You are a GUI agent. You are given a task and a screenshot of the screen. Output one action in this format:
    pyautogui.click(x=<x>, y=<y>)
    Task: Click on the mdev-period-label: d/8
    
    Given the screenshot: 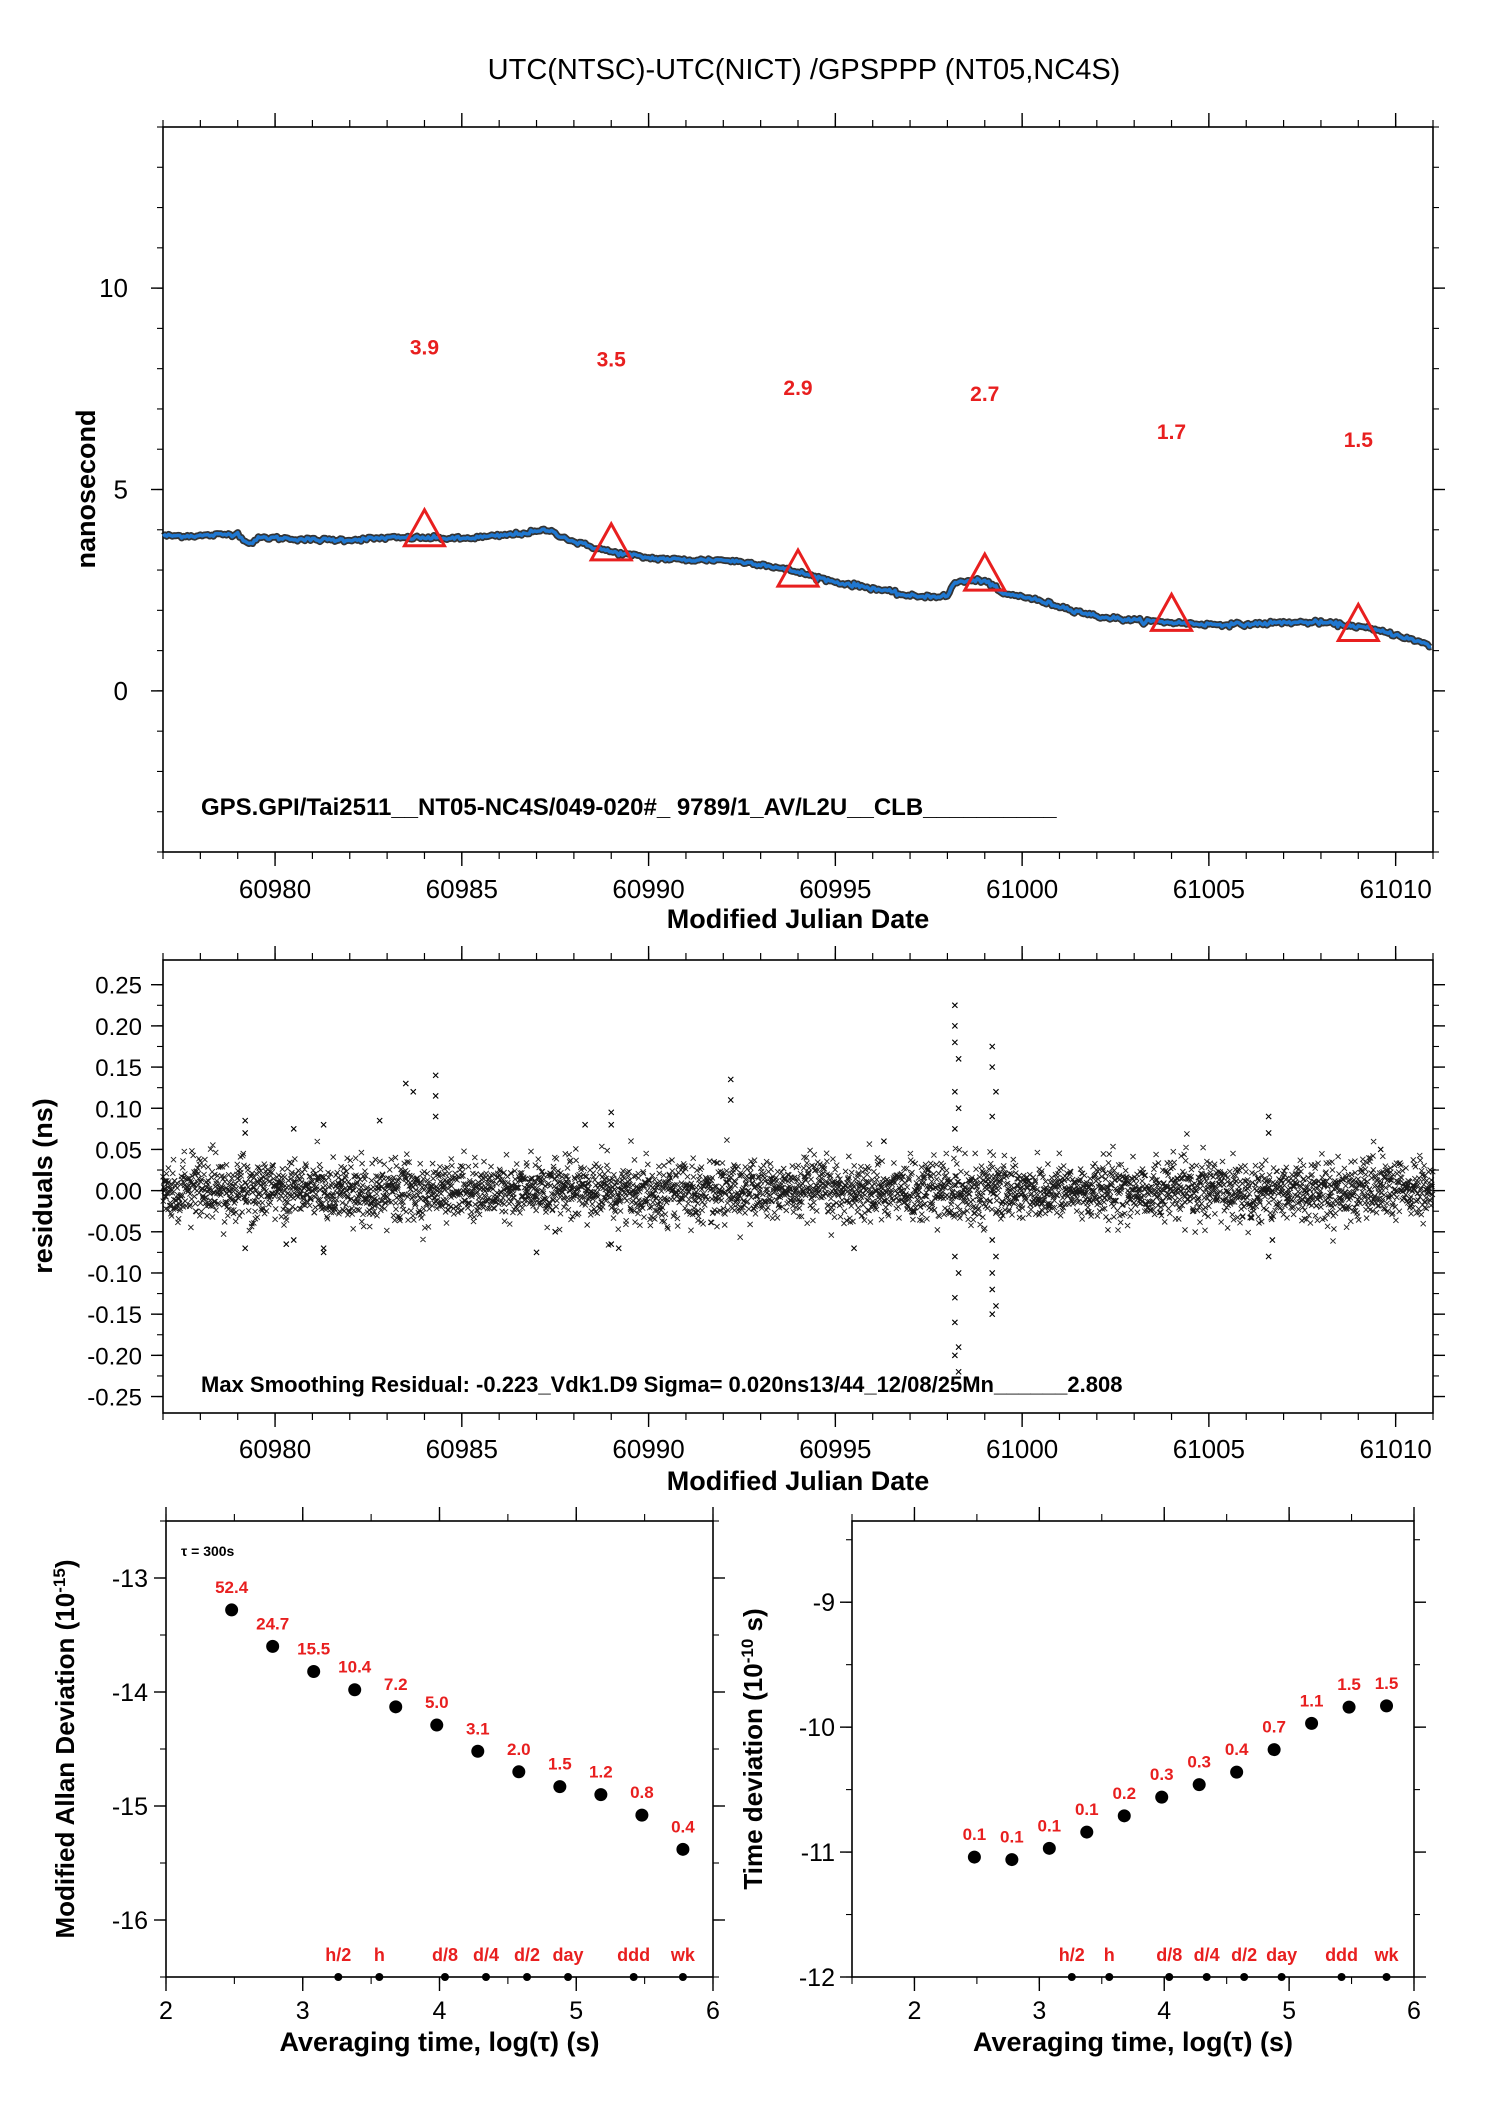 What is the action you would take?
    pyautogui.click(x=445, y=1955)
    